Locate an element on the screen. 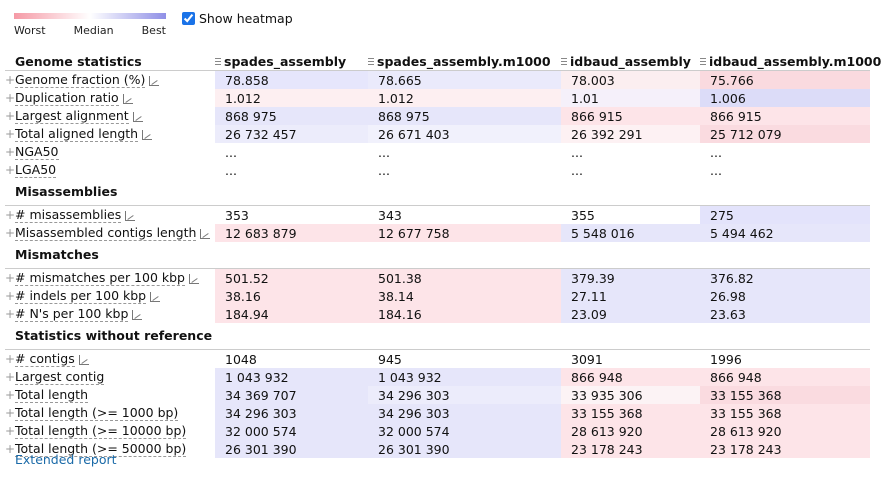 This screenshot has height=480, width=884. metric-name: Total length (>= 50000 bp) is located at coordinates (101, 449).